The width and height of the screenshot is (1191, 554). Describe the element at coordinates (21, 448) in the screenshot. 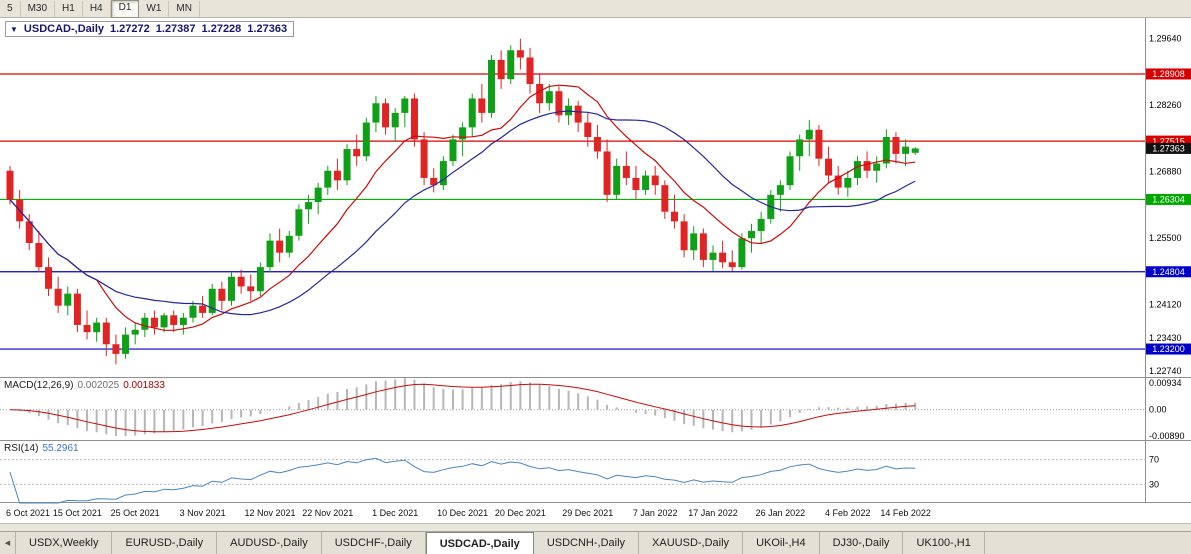

I see `rsi-name: RSI(14)` at that location.